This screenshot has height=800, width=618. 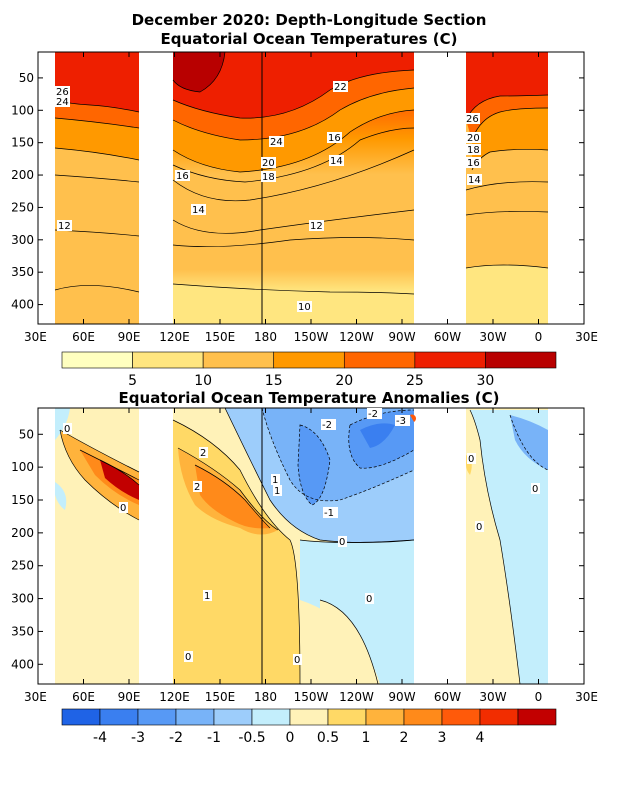 What do you see at coordinates (132, 381) in the screenshot?
I see `colorbar-tick-label: 5` at bounding box center [132, 381].